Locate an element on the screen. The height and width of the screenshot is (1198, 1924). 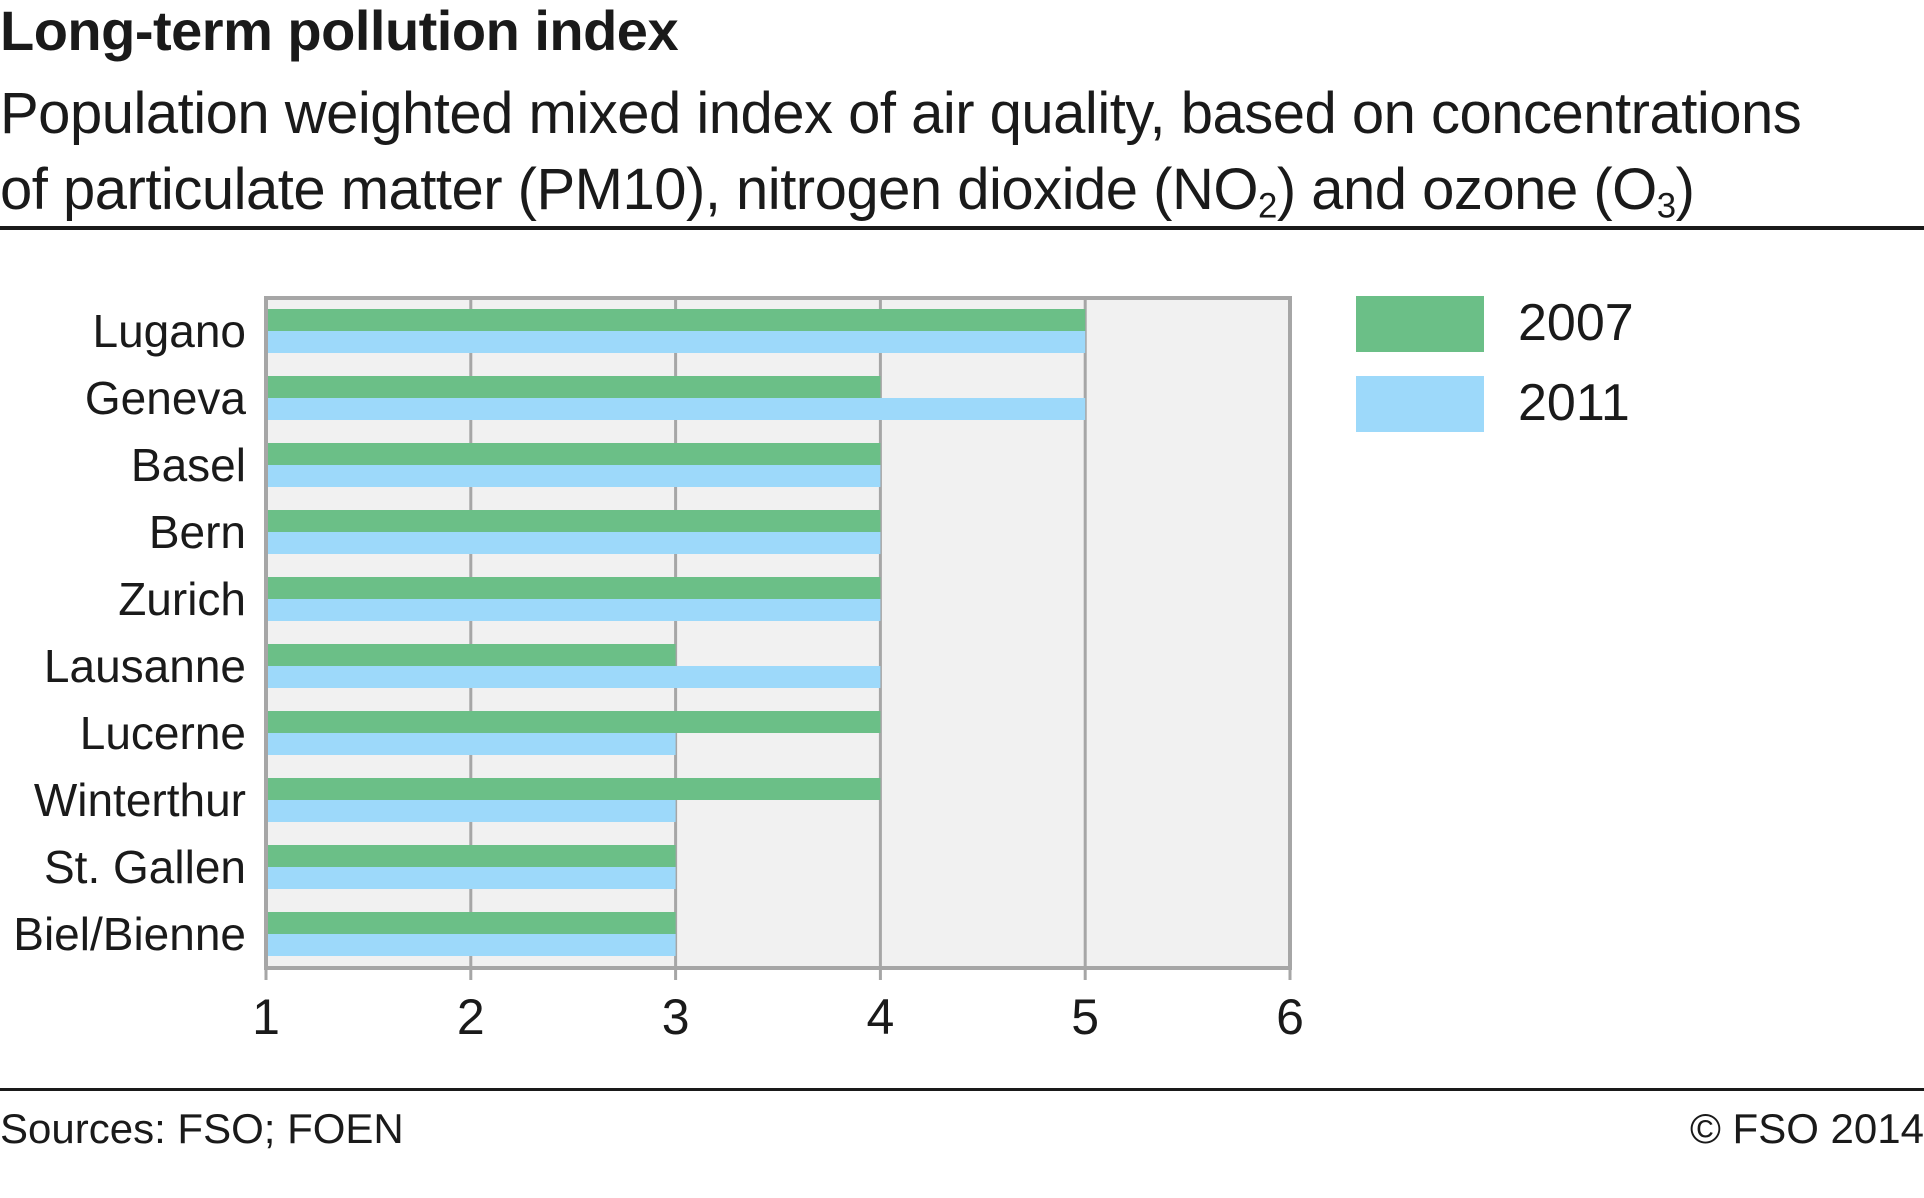
bar-2011-bern is located at coordinates (574, 543).